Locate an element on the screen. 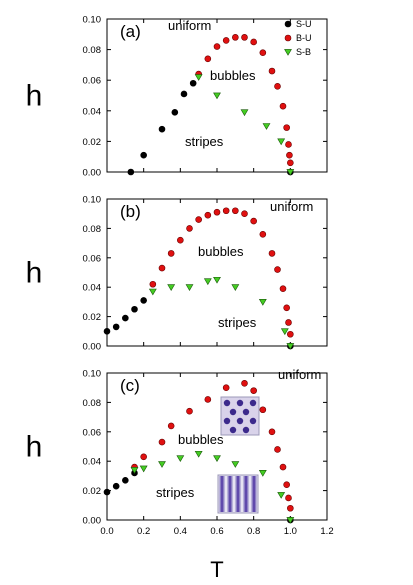 The width and height of the screenshot is (413, 585). x-tick-label: 1.2 is located at coordinates (326, 531).